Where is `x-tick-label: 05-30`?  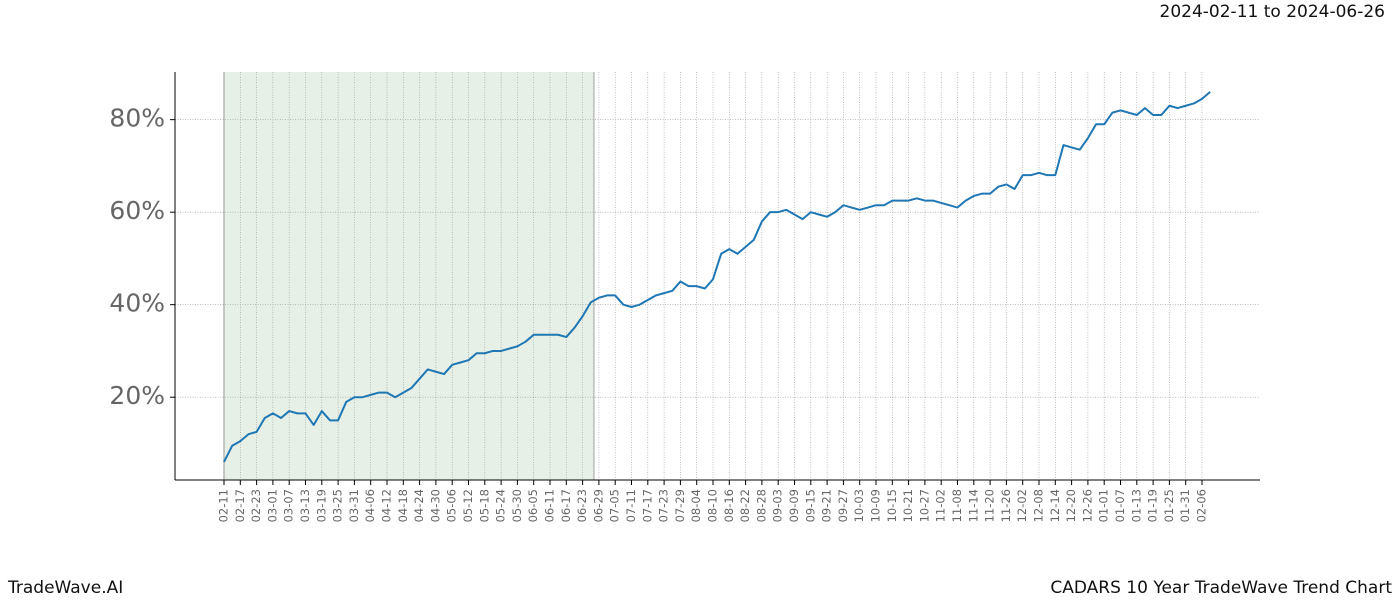
x-tick-label: 05-30 is located at coordinates (517, 505).